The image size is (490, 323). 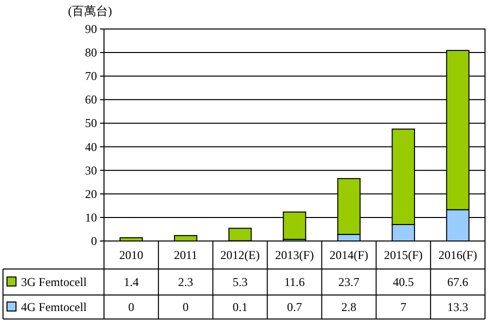 What do you see at coordinates (54, 307) in the screenshot?
I see `legend-label: 4G Femtocell` at bounding box center [54, 307].